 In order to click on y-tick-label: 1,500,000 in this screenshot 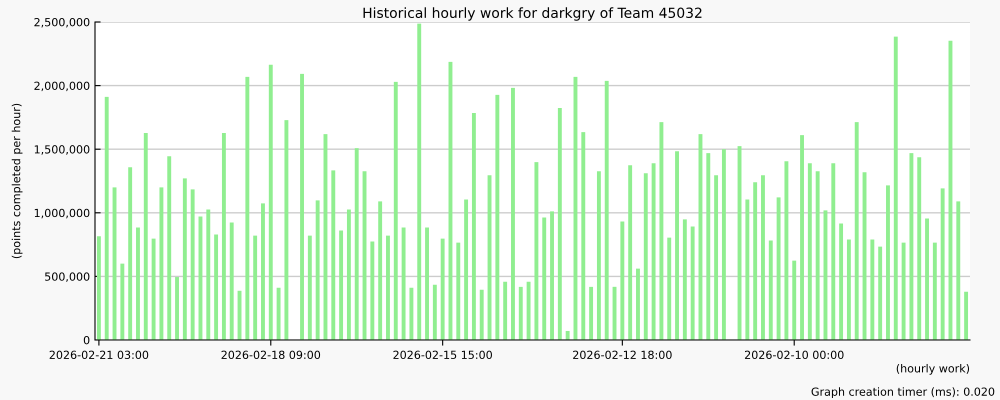, I will do `click(62, 150)`.